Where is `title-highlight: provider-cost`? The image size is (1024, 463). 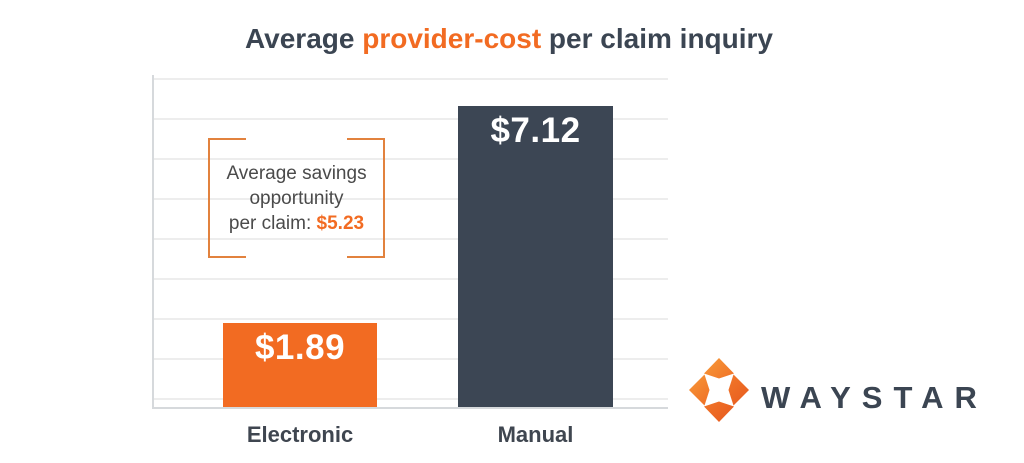 title-highlight: provider-cost is located at coordinates (452, 38).